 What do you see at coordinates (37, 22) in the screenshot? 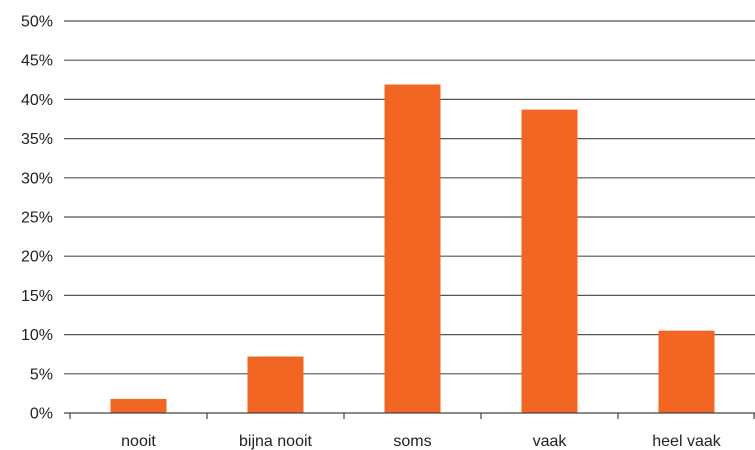
I see `y-tick-label: 50%` at bounding box center [37, 22].